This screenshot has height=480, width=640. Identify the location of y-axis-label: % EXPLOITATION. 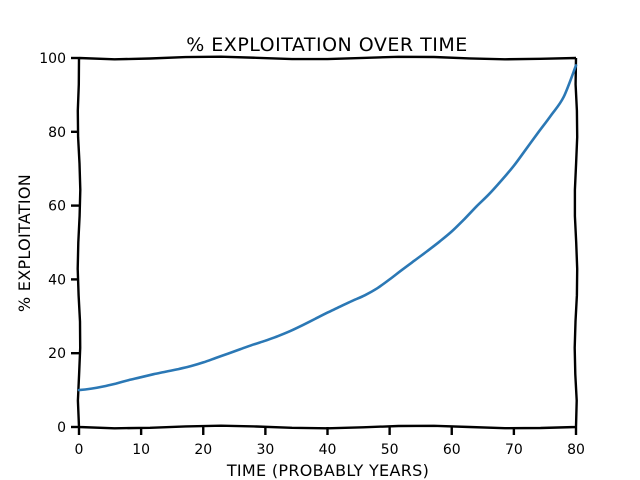
(24, 243).